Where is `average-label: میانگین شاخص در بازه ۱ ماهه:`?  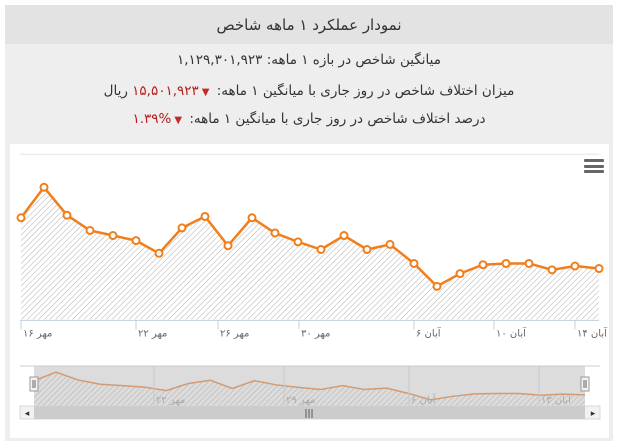
average-label: میانگین شاخص در بازه ۱ ماهه: is located at coordinates (353, 60).